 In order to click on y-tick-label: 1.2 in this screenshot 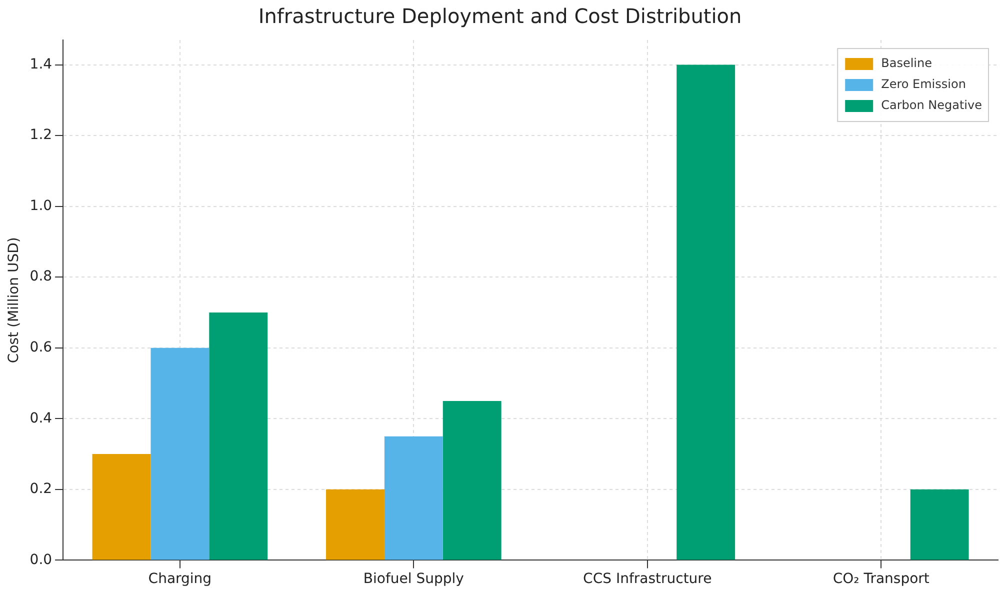, I will do `click(41, 135)`.